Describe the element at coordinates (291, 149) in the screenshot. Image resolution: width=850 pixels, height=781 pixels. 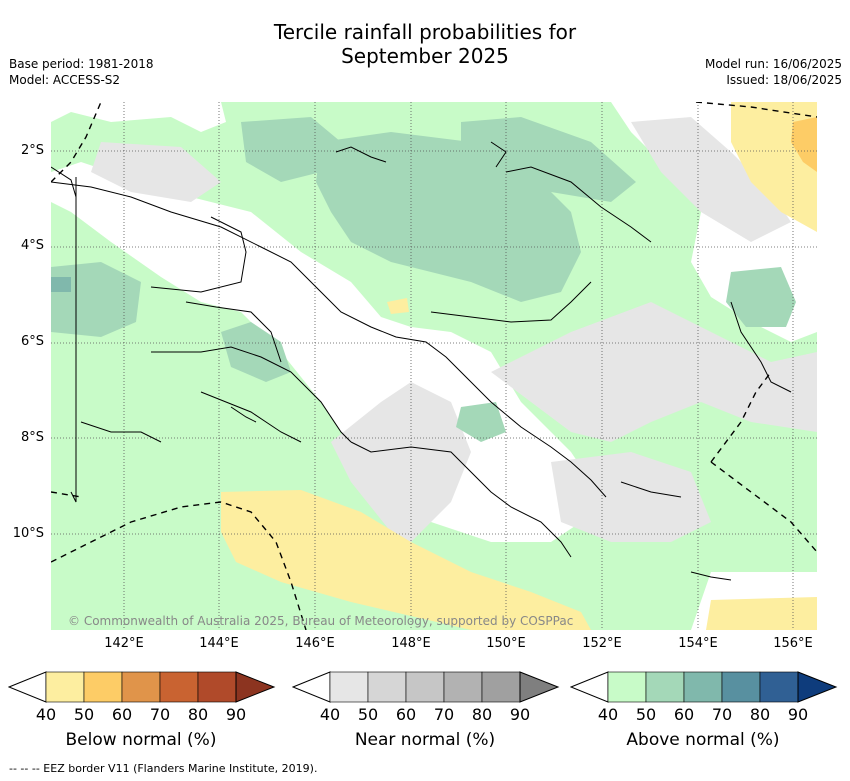
I see `above-normal-50-north` at that location.